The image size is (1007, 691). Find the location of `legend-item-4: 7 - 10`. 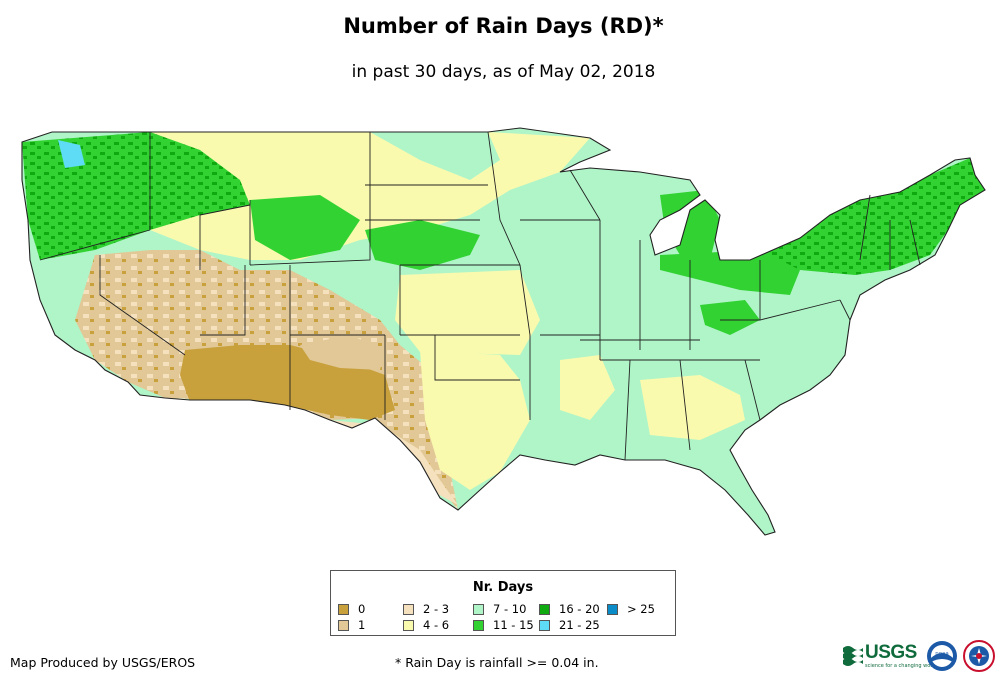

legend-item-4: 7 - 10 is located at coordinates (499, 609).